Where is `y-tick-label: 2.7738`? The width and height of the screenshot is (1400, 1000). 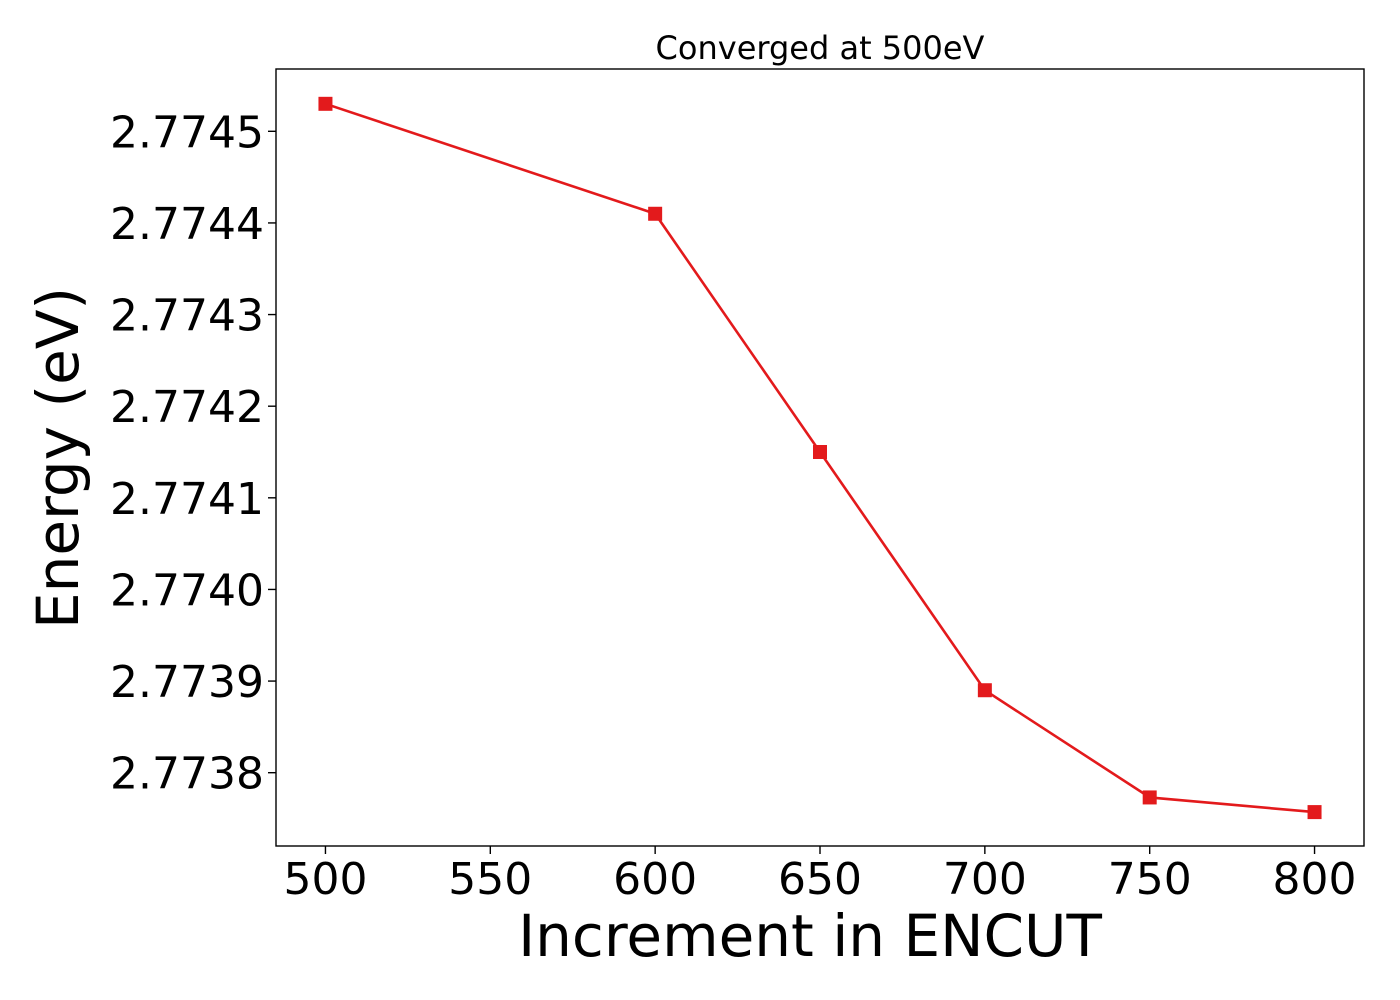 y-tick-label: 2.7738 is located at coordinates (187, 774).